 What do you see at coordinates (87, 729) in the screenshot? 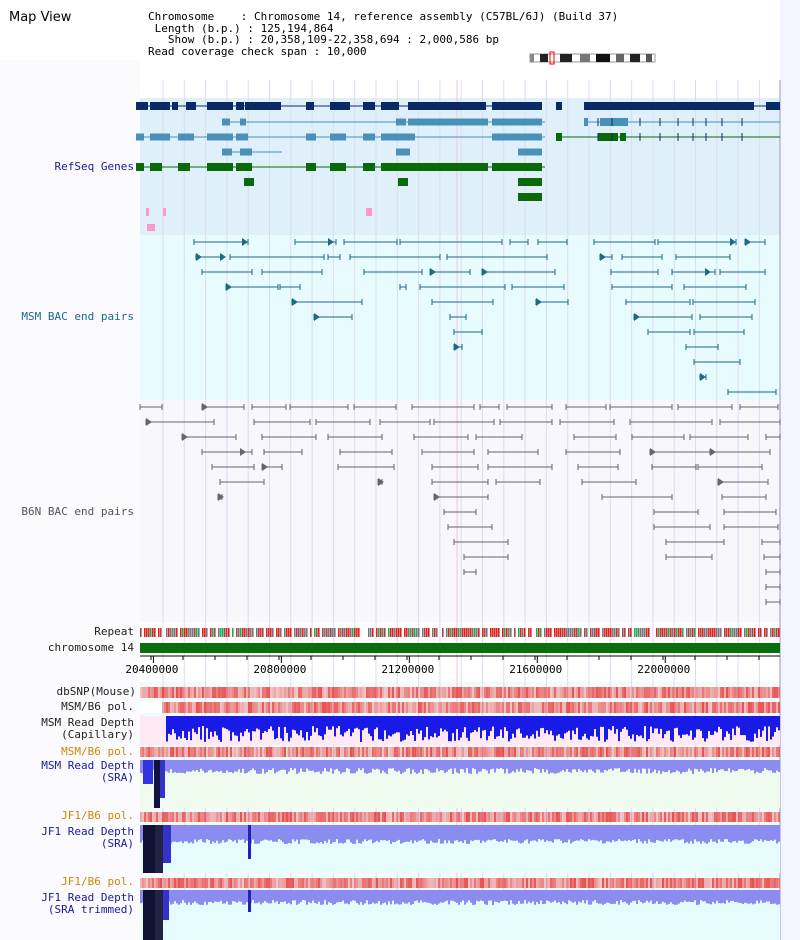
I see `track-label-msm-depth-cap: MSM Read Depth (Capillary)` at bounding box center [87, 729].